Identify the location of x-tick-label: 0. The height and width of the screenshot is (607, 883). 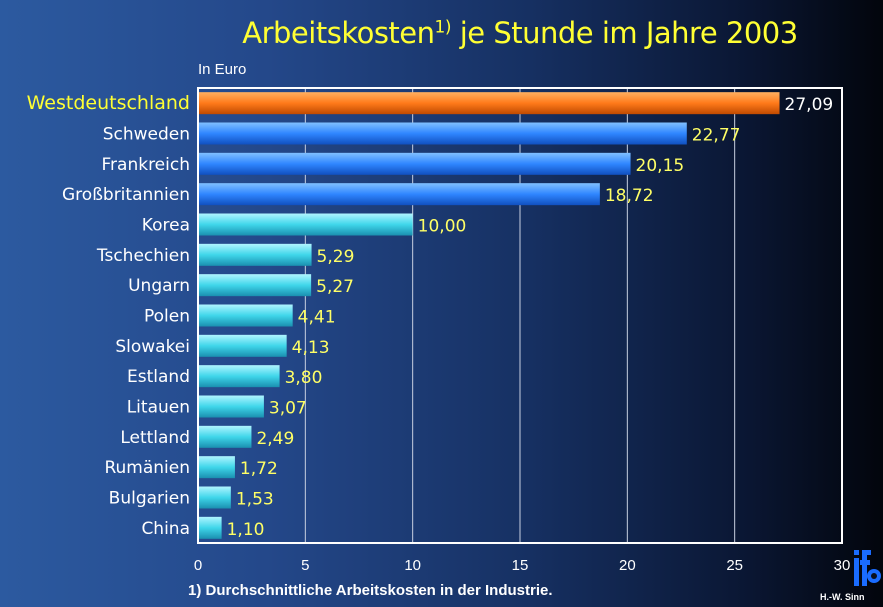
(198, 565).